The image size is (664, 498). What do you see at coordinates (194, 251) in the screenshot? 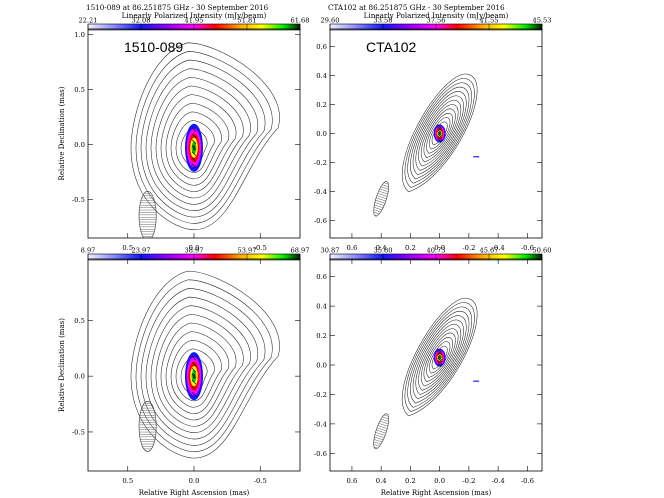
I see `colorbar-tick-label: 38.97` at bounding box center [194, 251].